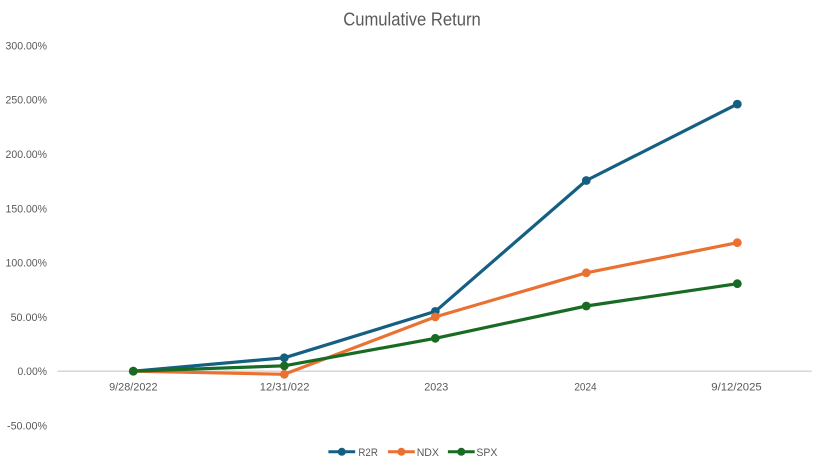  I want to click on svg-text: 250.00%, so click(27, 101).